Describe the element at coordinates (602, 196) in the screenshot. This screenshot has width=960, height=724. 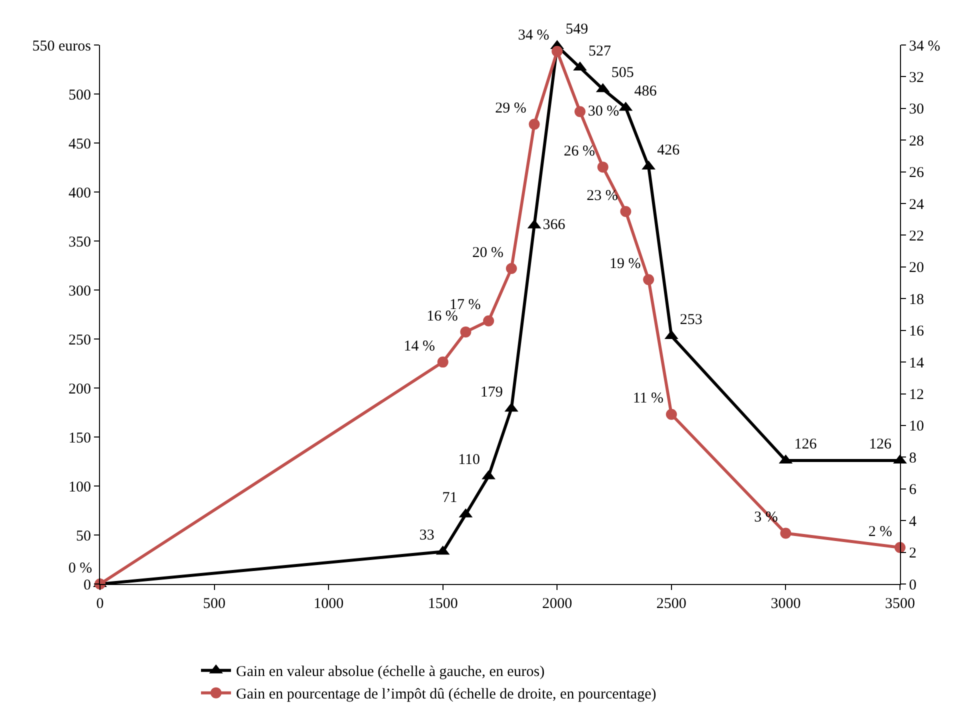
I see `data-label: 23 %` at that location.